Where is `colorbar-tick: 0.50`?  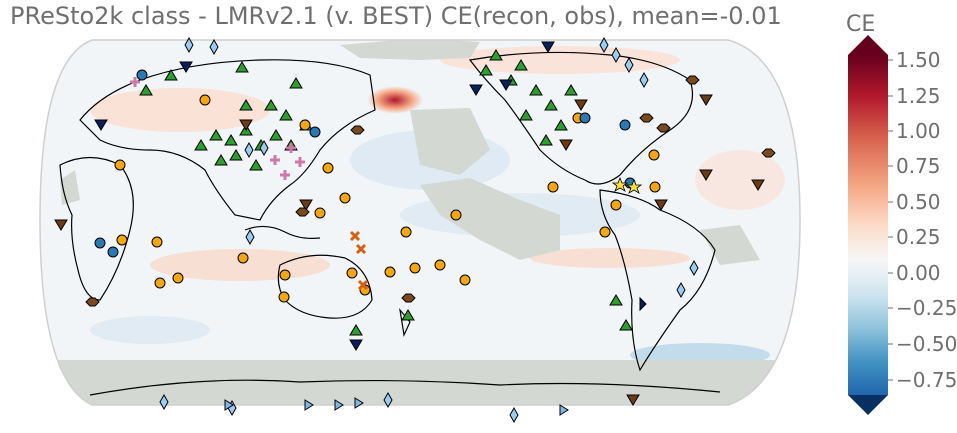
colorbar-tick: 0.50 is located at coordinates (918, 202).